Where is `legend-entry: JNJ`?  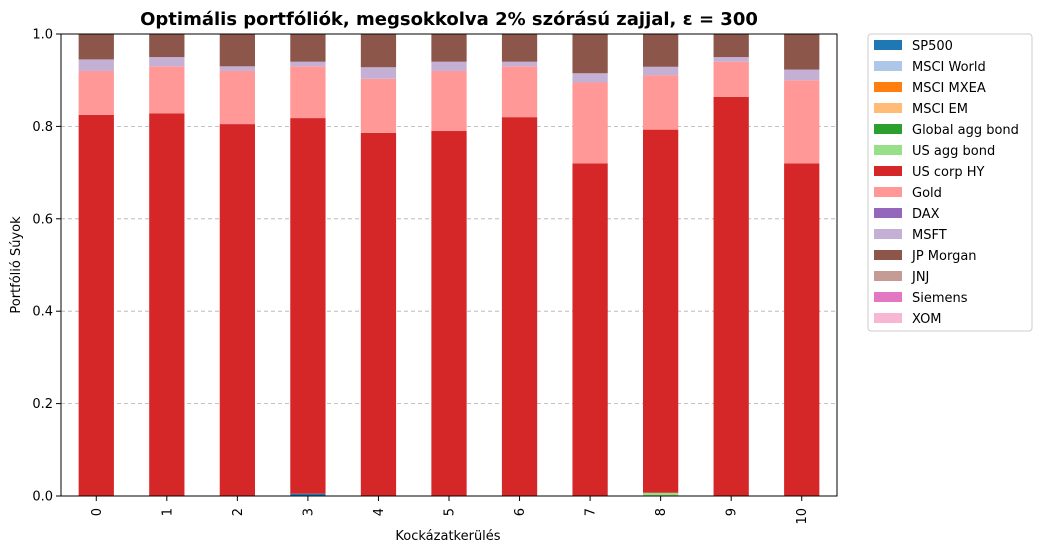 legend-entry: JNJ is located at coordinates (920, 277).